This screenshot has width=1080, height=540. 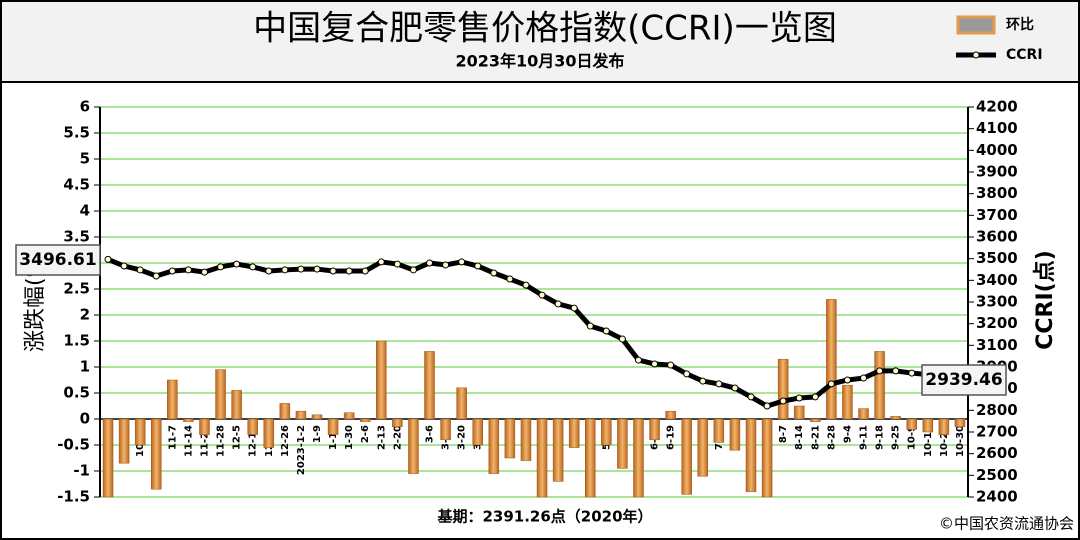 What do you see at coordinates (544, 517) in the screenshot?
I see `base-note: 基期：2391.26点（2020年）` at bounding box center [544, 517].